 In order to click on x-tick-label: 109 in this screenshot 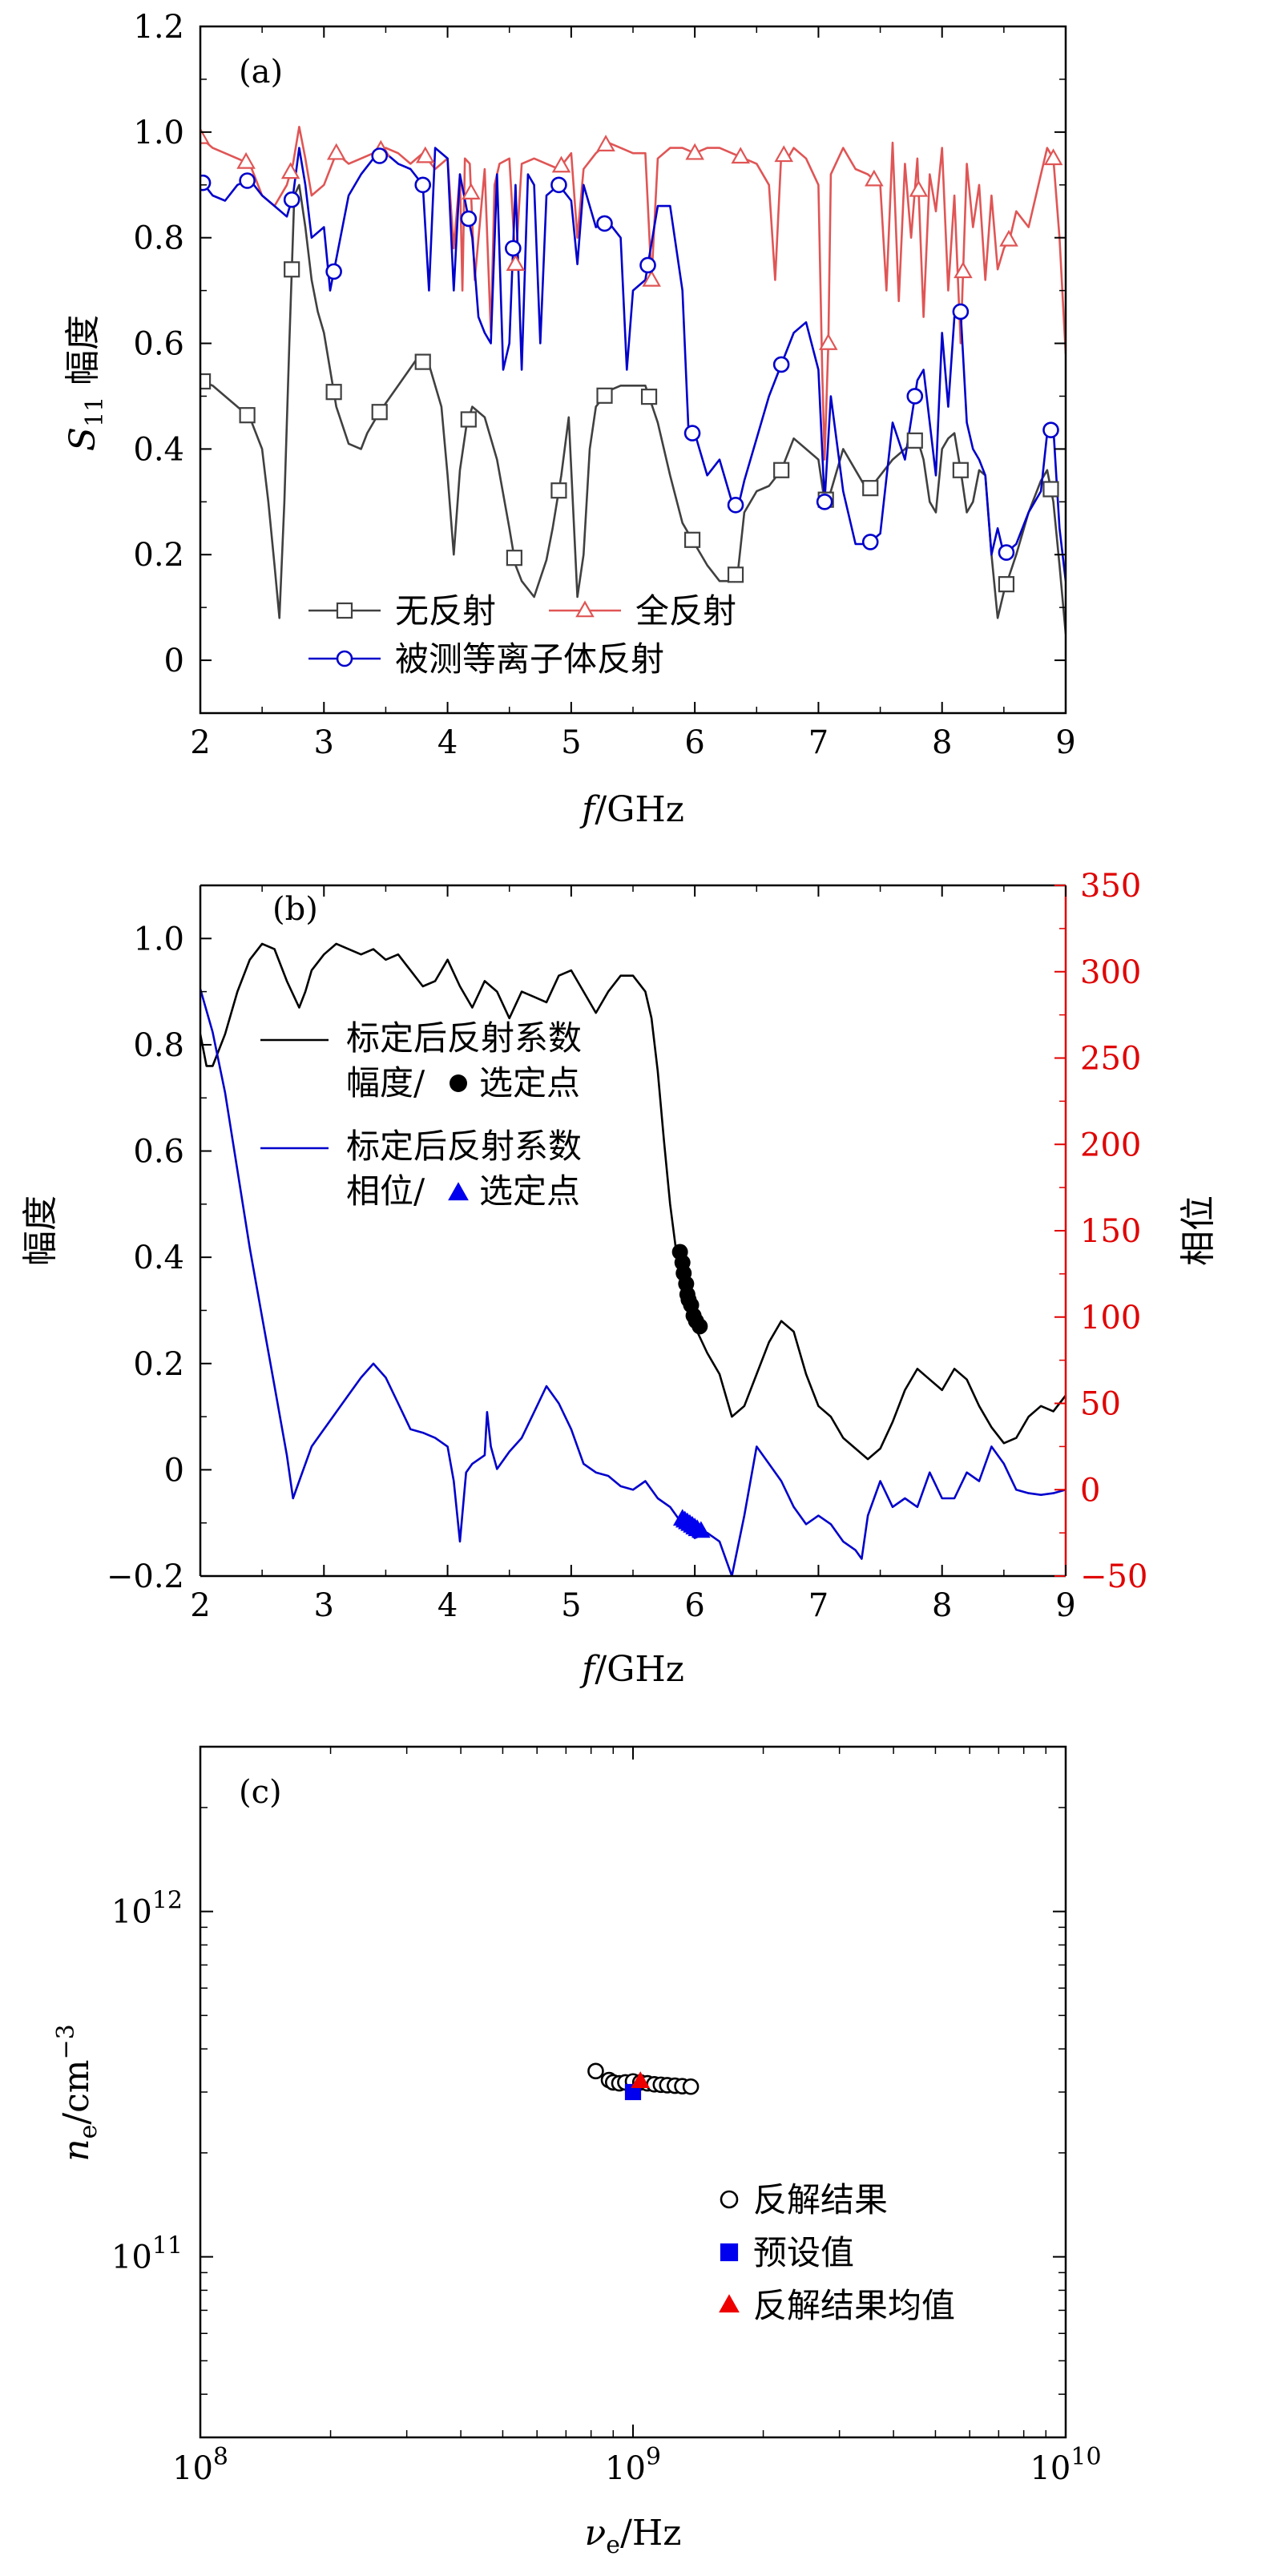, I will do `click(633, 2465)`.